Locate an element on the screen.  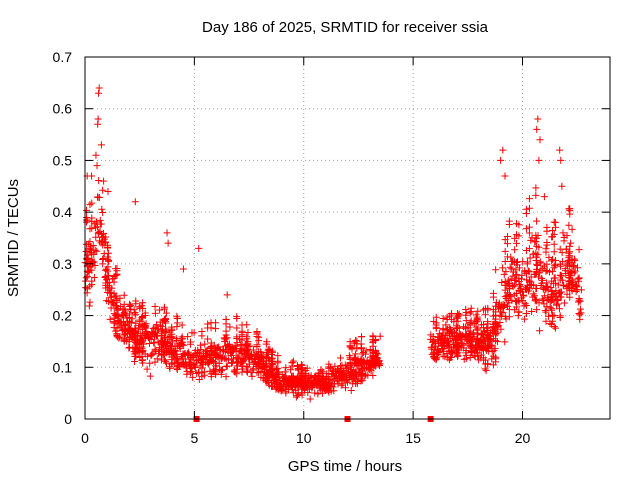
y-tick-label: 0 is located at coordinates (68, 419).